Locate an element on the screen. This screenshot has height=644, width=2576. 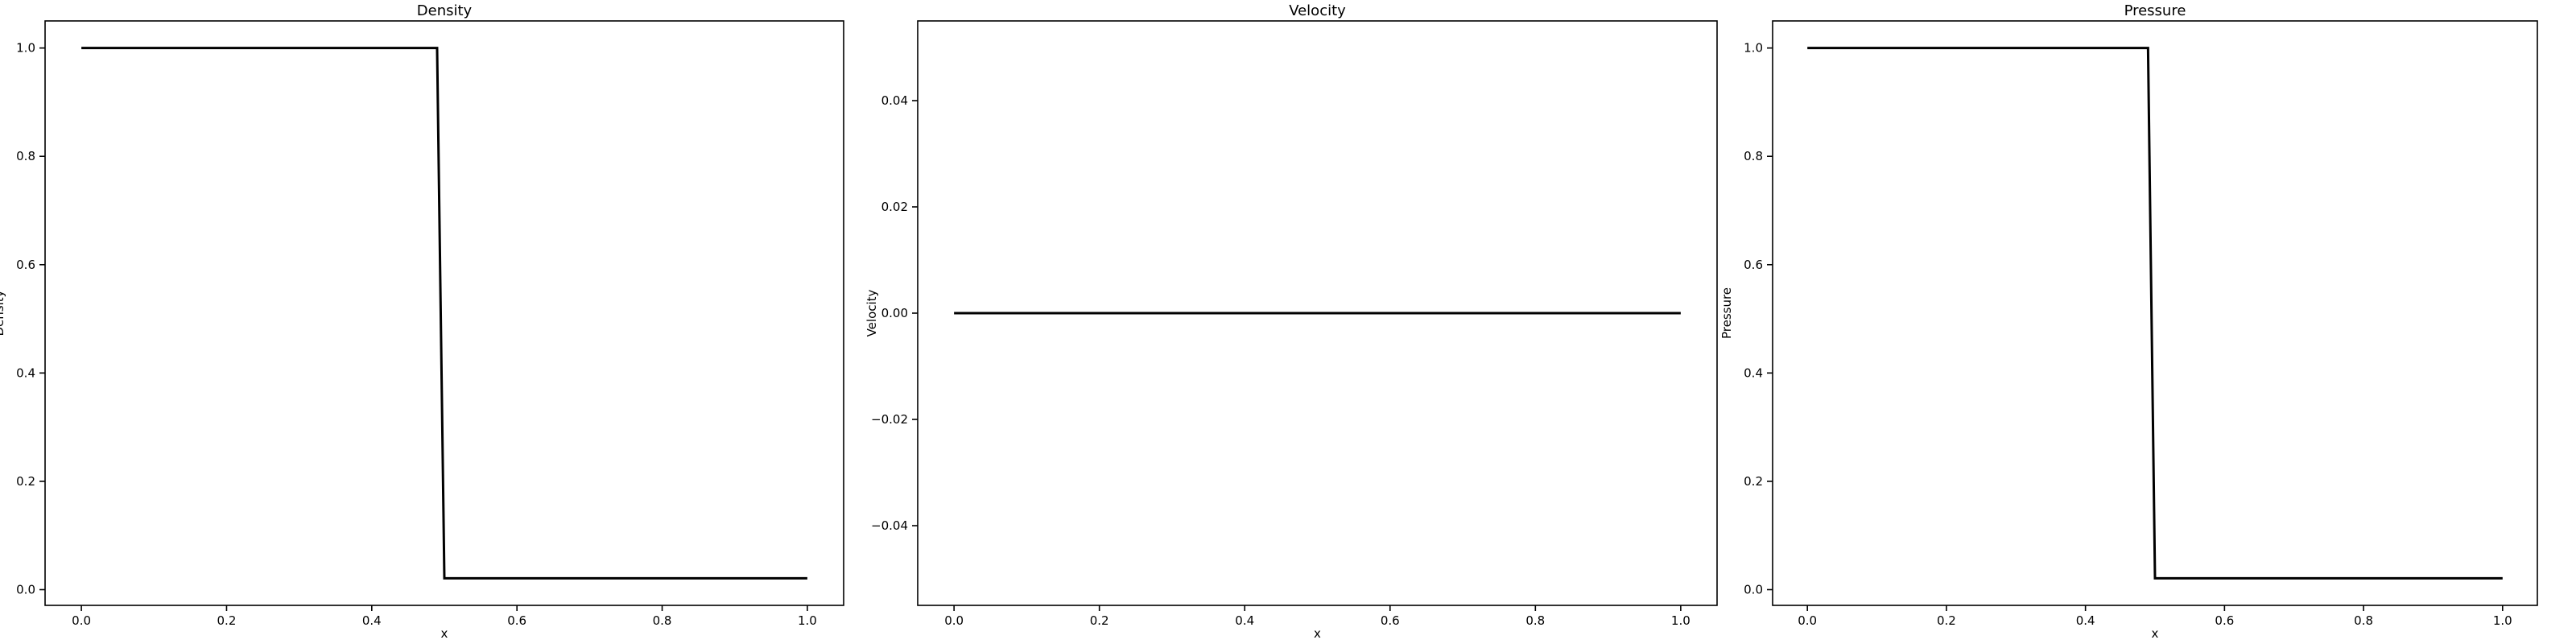
y-axis-label: Density is located at coordinates (3, 313).